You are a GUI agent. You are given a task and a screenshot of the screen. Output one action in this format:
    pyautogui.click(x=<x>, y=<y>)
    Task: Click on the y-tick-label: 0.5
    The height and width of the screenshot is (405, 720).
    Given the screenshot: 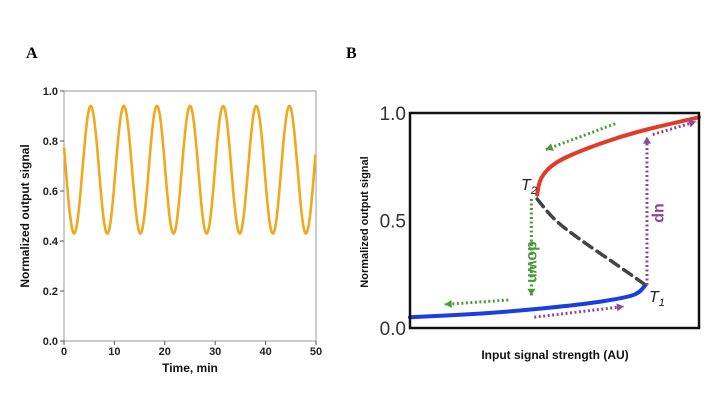 What is the action you would take?
    pyautogui.click(x=393, y=222)
    